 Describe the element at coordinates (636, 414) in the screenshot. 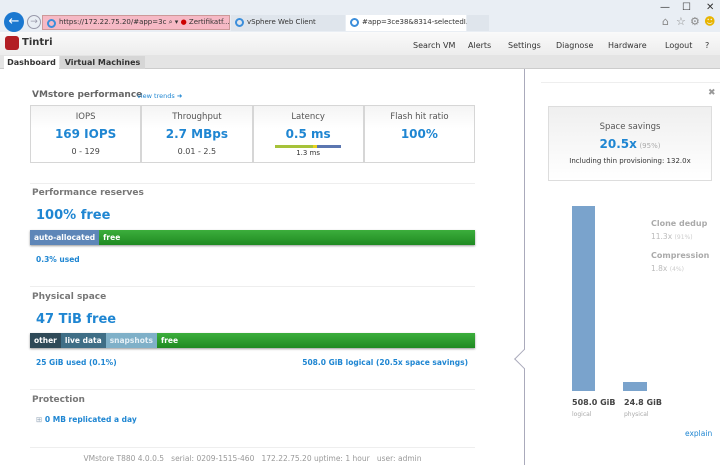

I see `physical-label: physical` at that location.